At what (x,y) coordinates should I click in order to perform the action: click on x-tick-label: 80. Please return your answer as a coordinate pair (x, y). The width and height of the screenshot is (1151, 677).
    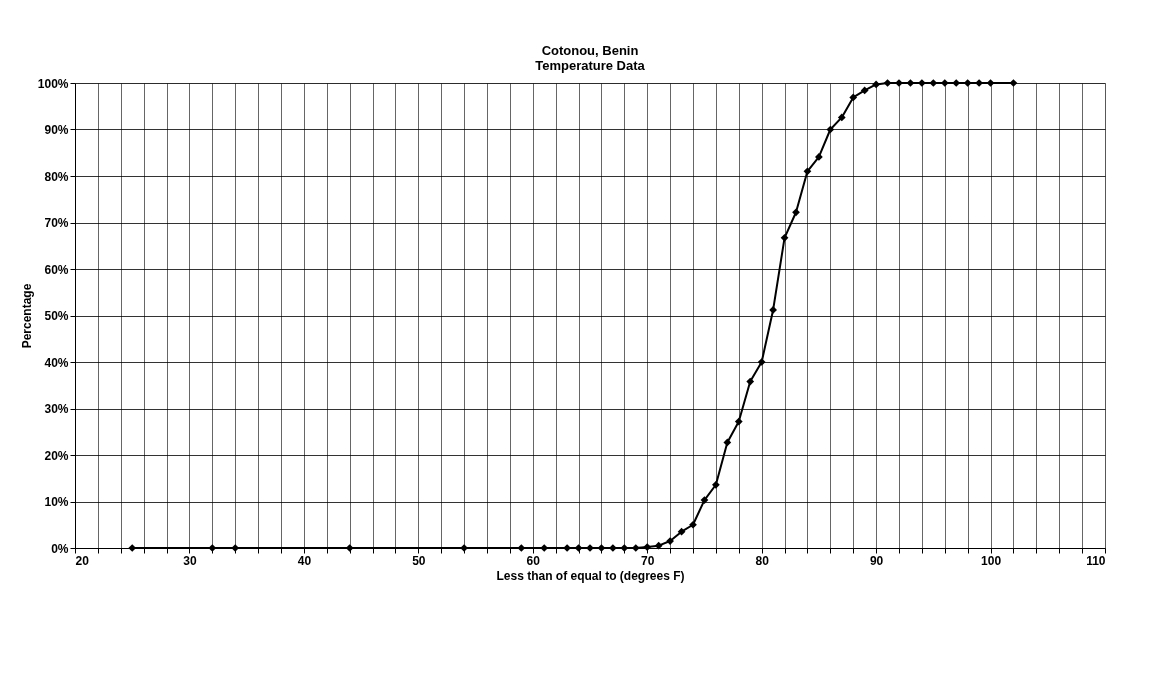
    Looking at the image, I should click on (762, 560).